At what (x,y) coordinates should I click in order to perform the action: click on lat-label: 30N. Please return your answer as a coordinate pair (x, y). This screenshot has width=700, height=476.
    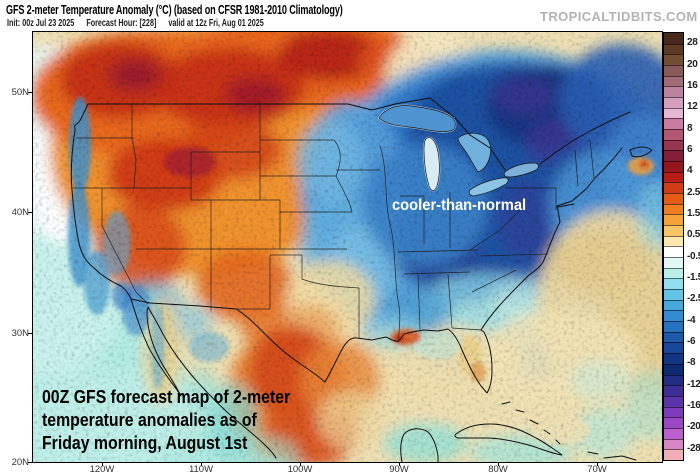
    Looking at the image, I should click on (20, 333).